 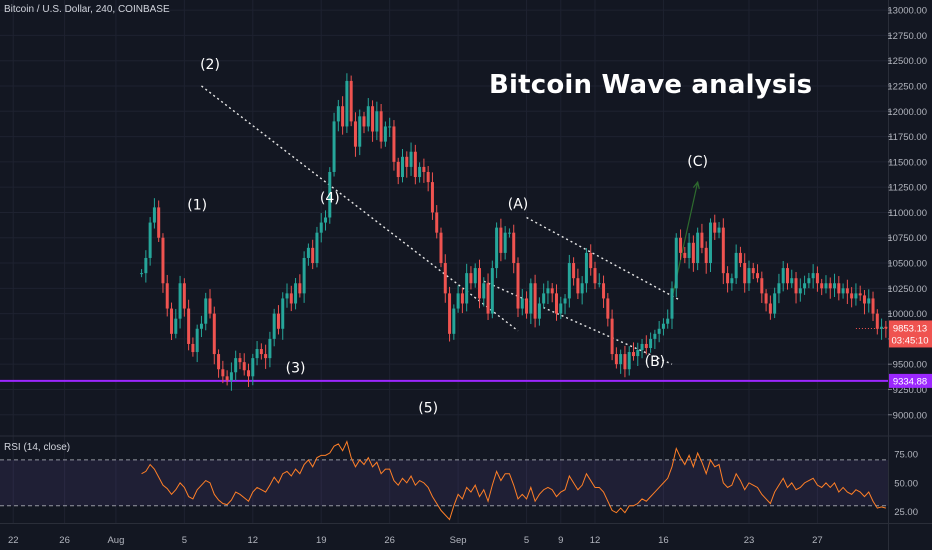 What do you see at coordinates (595, 540) in the screenshot?
I see `time-tick-label: 12` at bounding box center [595, 540].